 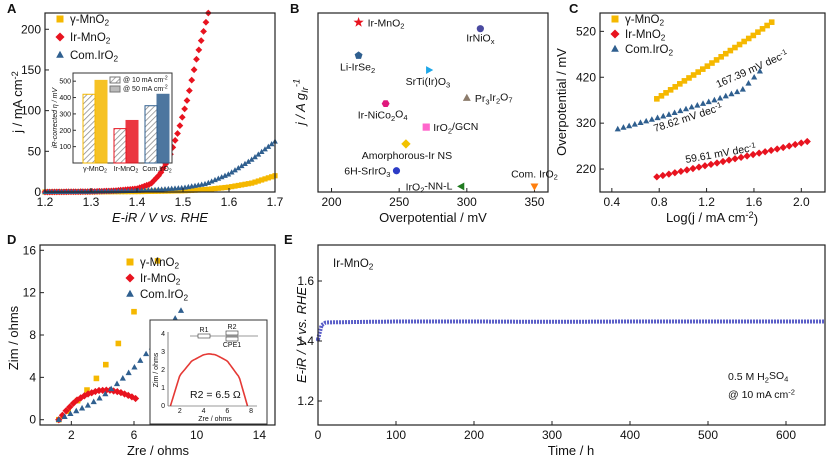 I want to click on point-label: Ir-NiCo2​O4​, so click(x=383, y=116).